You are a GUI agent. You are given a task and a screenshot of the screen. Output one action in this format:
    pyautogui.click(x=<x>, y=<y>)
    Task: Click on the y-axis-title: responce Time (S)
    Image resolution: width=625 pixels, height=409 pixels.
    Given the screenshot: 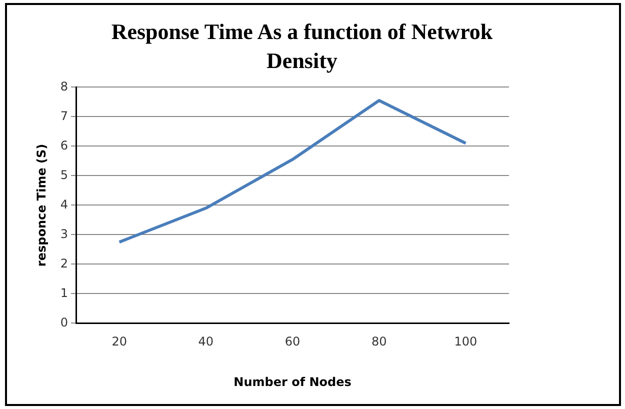 What is the action you would take?
    pyautogui.click(x=41, y=205)
    